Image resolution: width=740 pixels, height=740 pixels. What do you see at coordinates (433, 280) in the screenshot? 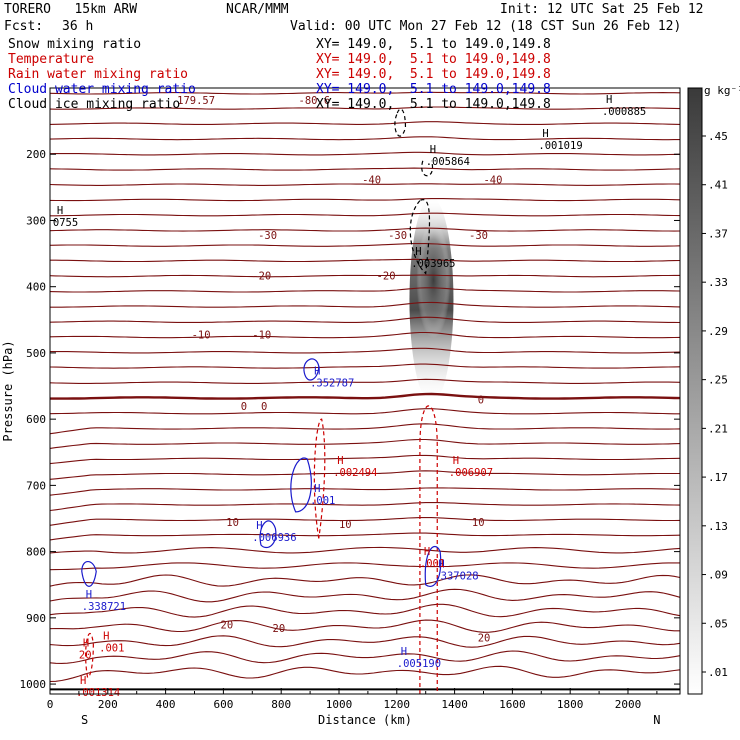
I see `snow-plume-core` at bounding box center [433, 280].